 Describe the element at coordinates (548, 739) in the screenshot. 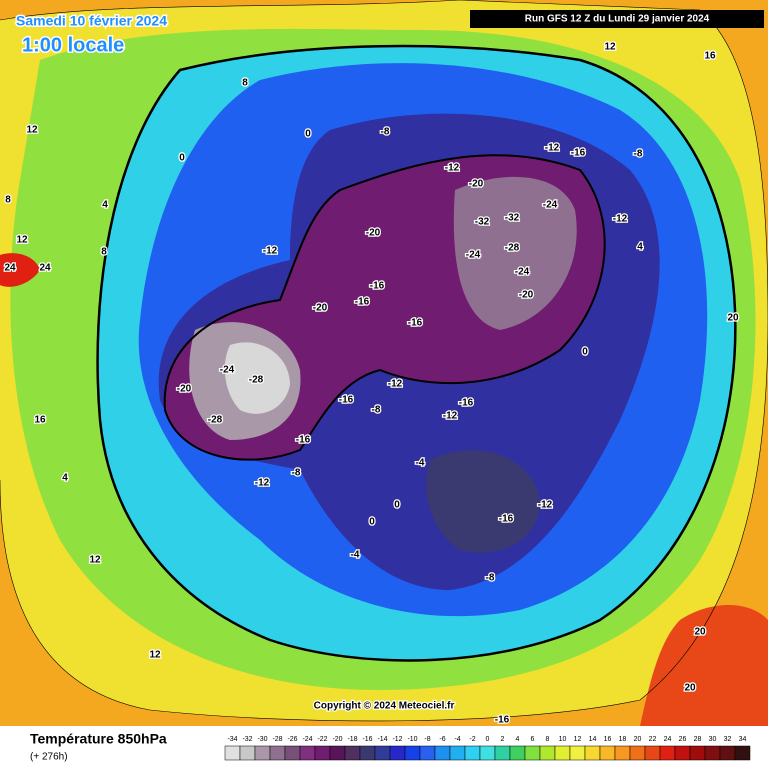

I see `scale-label: 8` at that location.